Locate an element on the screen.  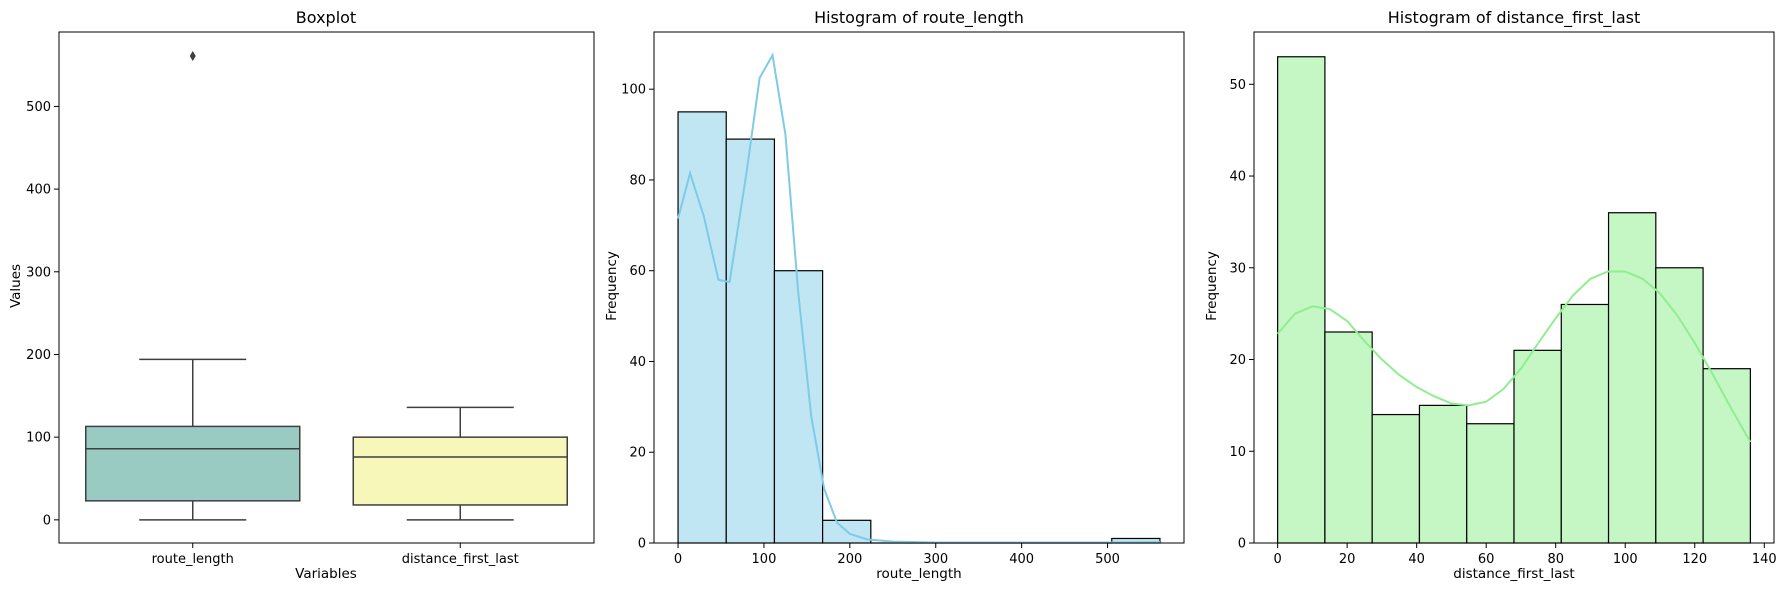
route-length-histogram-x-axis-label: route_length is located at coordinates (918, 574).